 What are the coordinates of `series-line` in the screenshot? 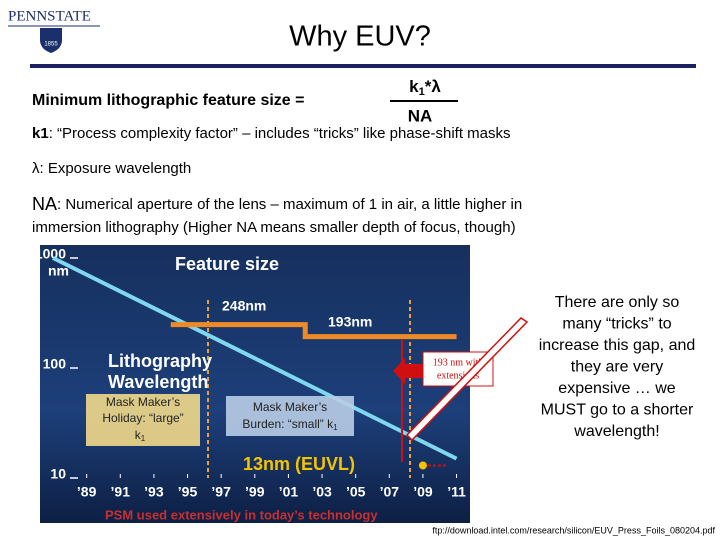 It's located at (313, 331).